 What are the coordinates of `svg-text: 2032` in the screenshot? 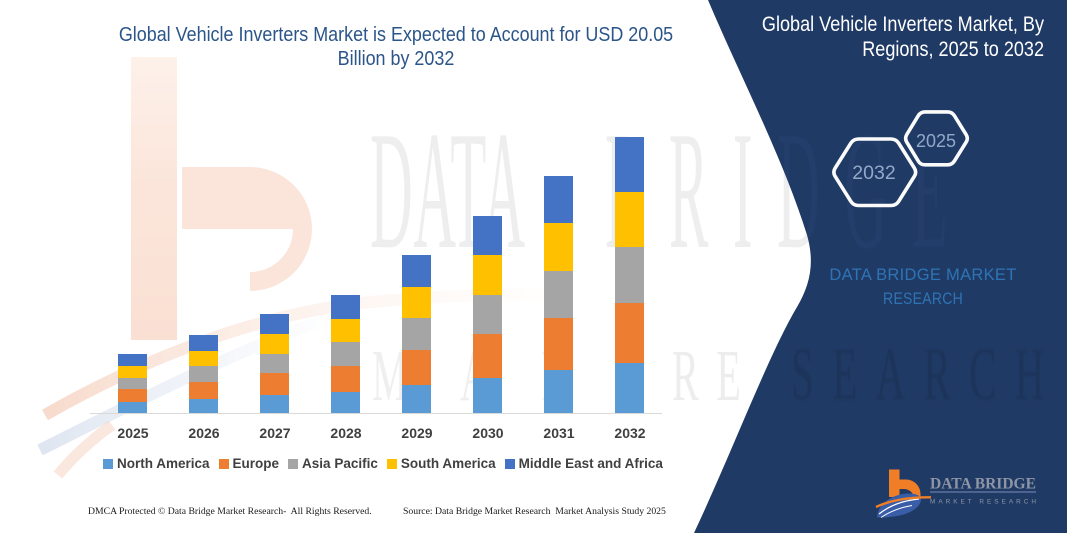 It's located at (873, 173).